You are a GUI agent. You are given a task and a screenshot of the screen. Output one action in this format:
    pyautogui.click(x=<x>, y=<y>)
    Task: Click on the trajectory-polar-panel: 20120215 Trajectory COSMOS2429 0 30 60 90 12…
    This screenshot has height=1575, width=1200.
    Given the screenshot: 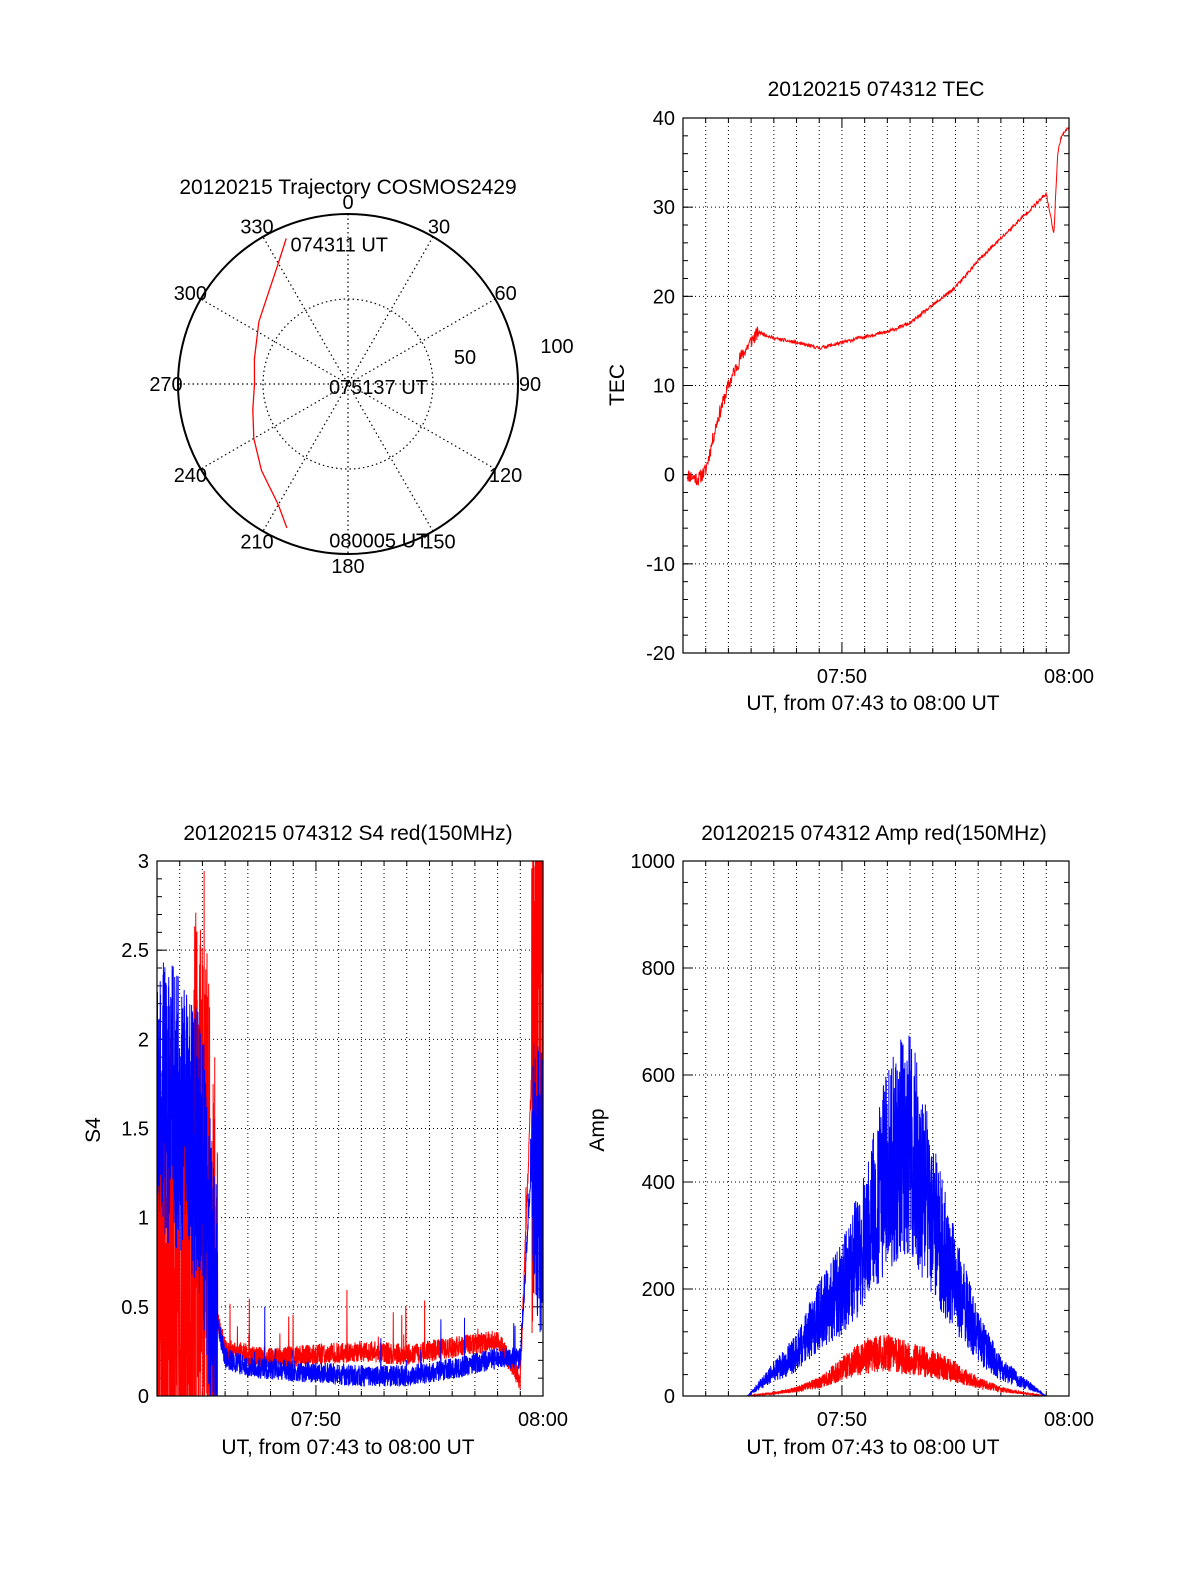 What is the action you would take?
    pyautogui.click(x=361, y=377)
    